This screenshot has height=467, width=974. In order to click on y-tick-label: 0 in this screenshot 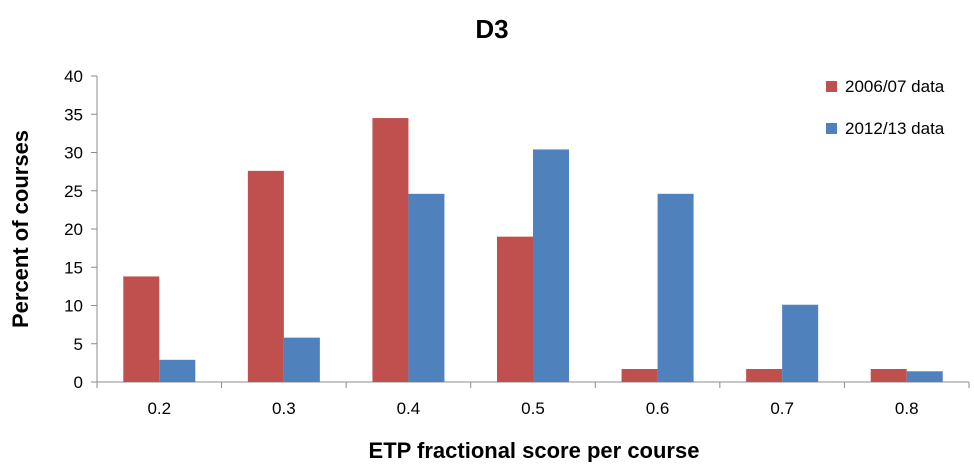, I will do `click(78, 382)`.